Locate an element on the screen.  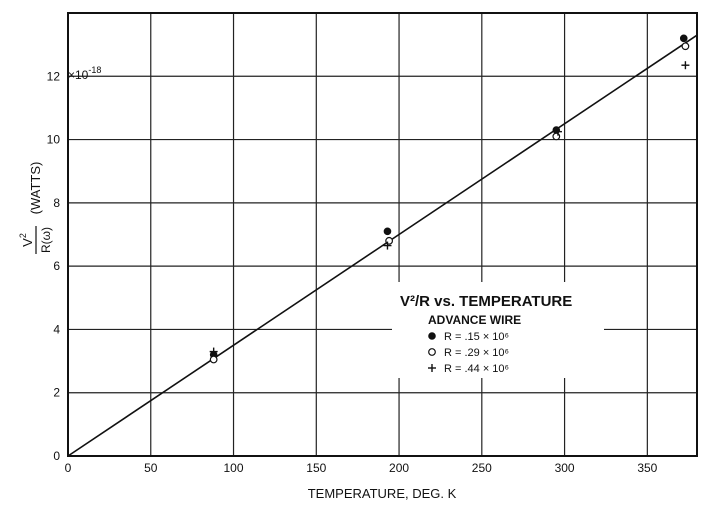
x-axis-title: TEMPERATURE, DEG. K is located at coordinates (382, 493).